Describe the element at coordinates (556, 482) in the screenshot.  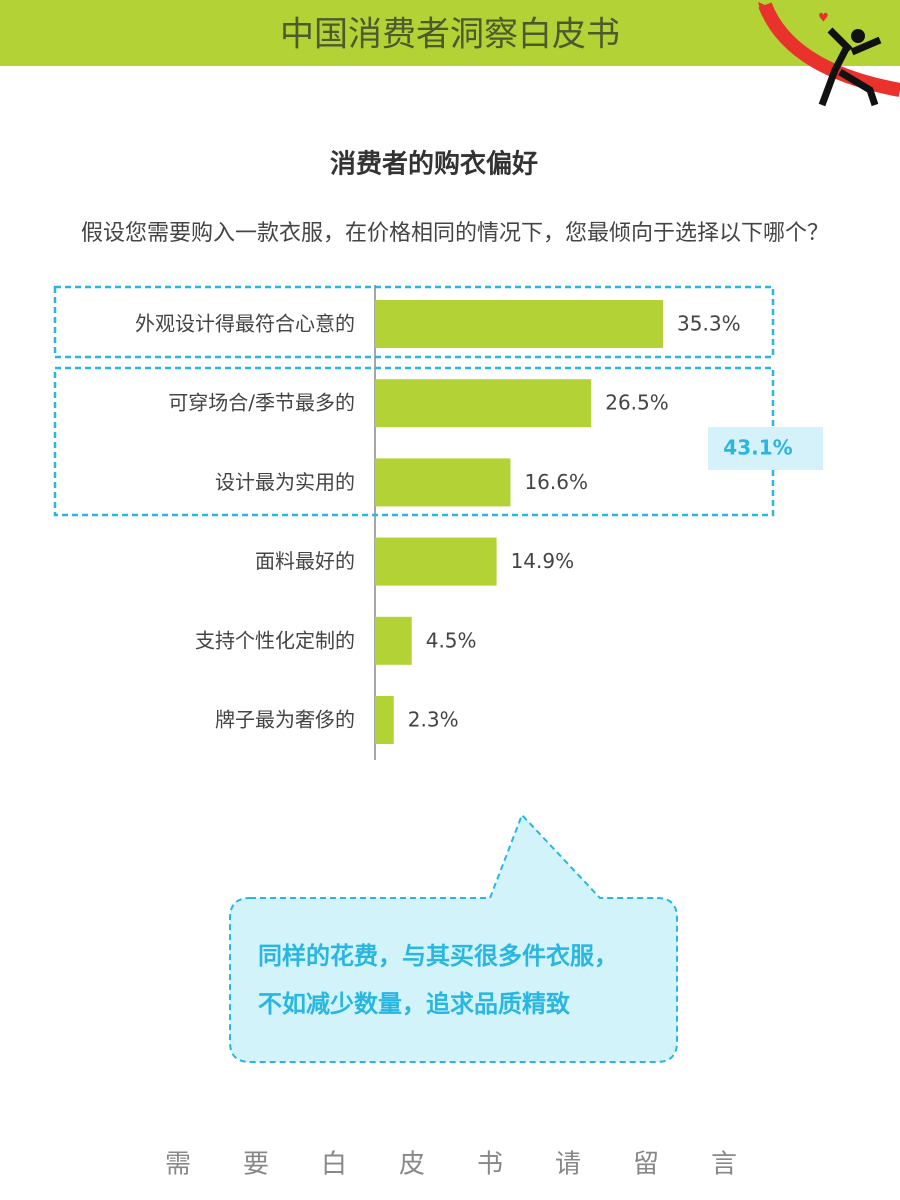
I see `value-label: 16.6%` at that location.